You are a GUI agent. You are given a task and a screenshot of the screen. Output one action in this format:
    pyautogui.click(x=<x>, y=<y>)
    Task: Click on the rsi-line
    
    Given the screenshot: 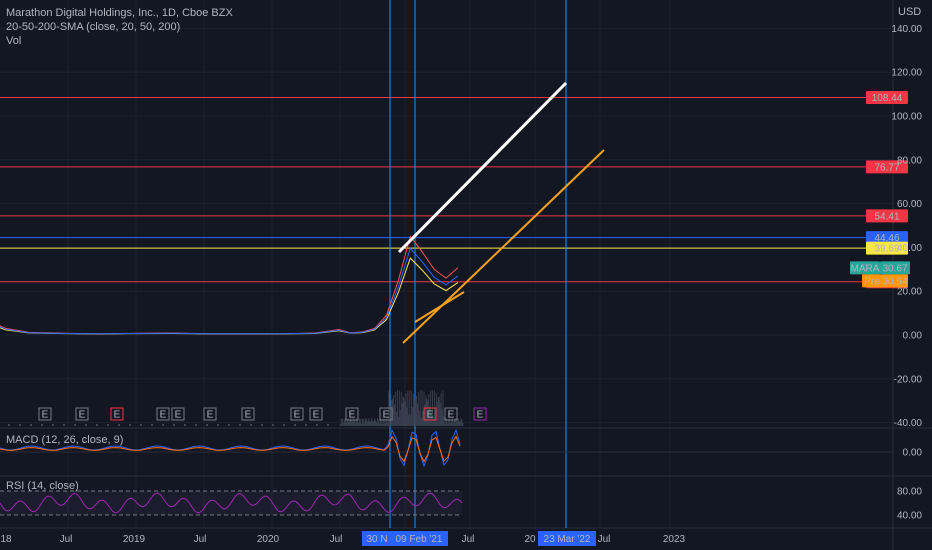 What is the action you would take?
    pyautogui.click(x=231, y=503)
    